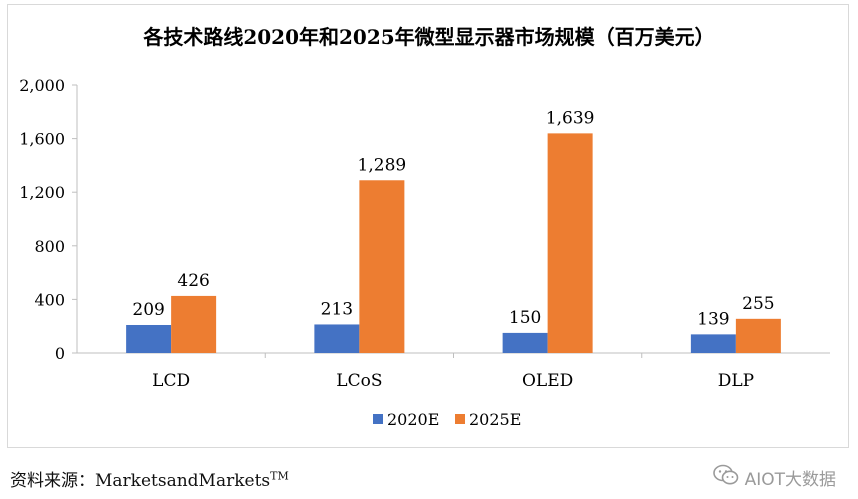  Describe the element at coordinates (42, 139) in the screenshot. I see `y-tick-label: 1,600` at that location.